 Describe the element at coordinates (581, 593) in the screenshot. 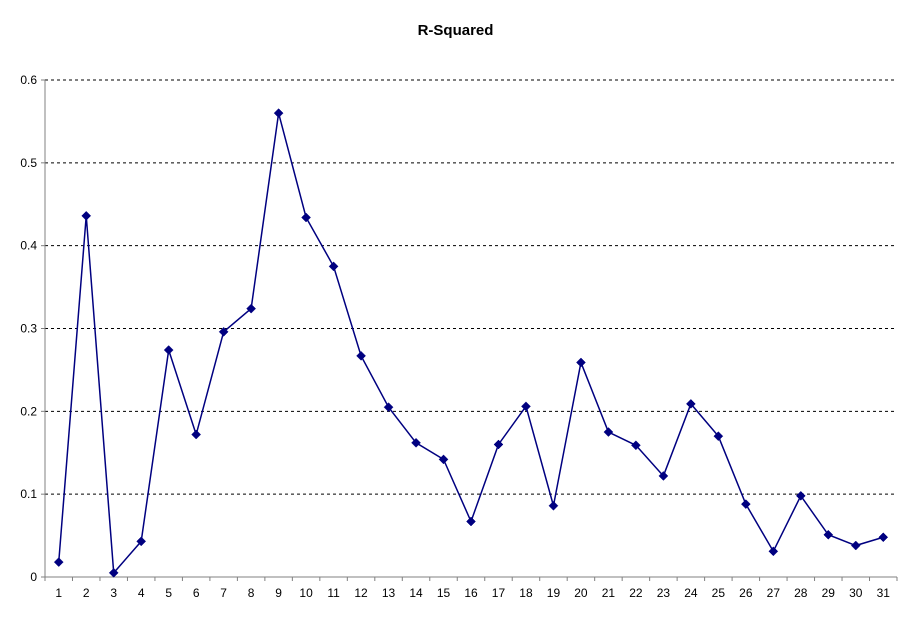

I see `x-tick-label: 20` at that location.